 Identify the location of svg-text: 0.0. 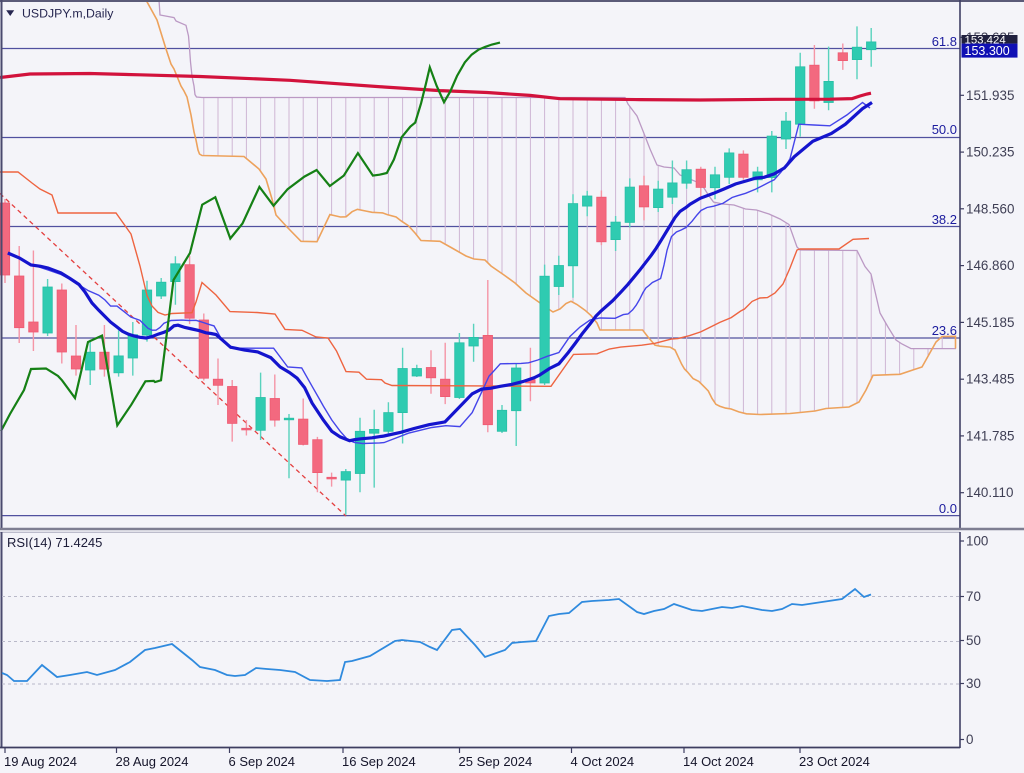
(948, 508).